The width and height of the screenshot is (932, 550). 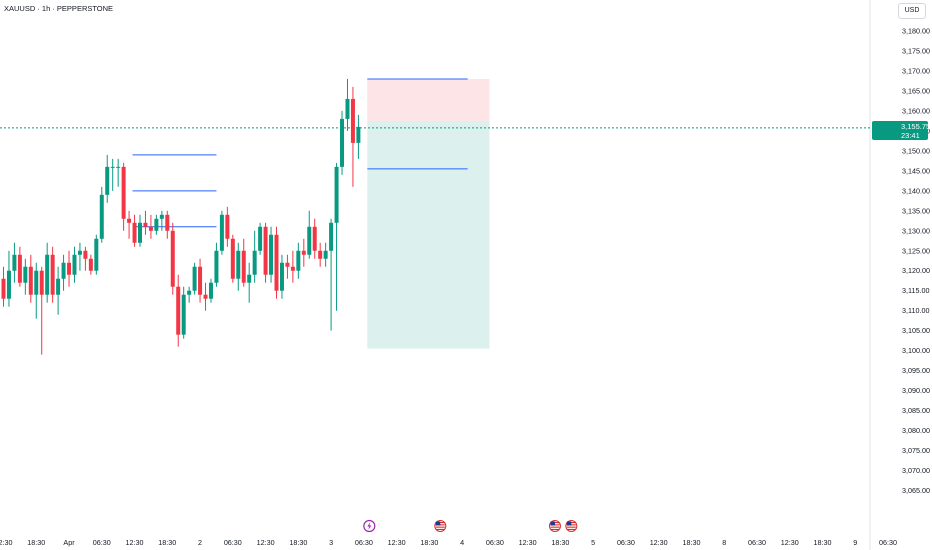 I want to click on take-profit-zone, so click(x=428, y=234).